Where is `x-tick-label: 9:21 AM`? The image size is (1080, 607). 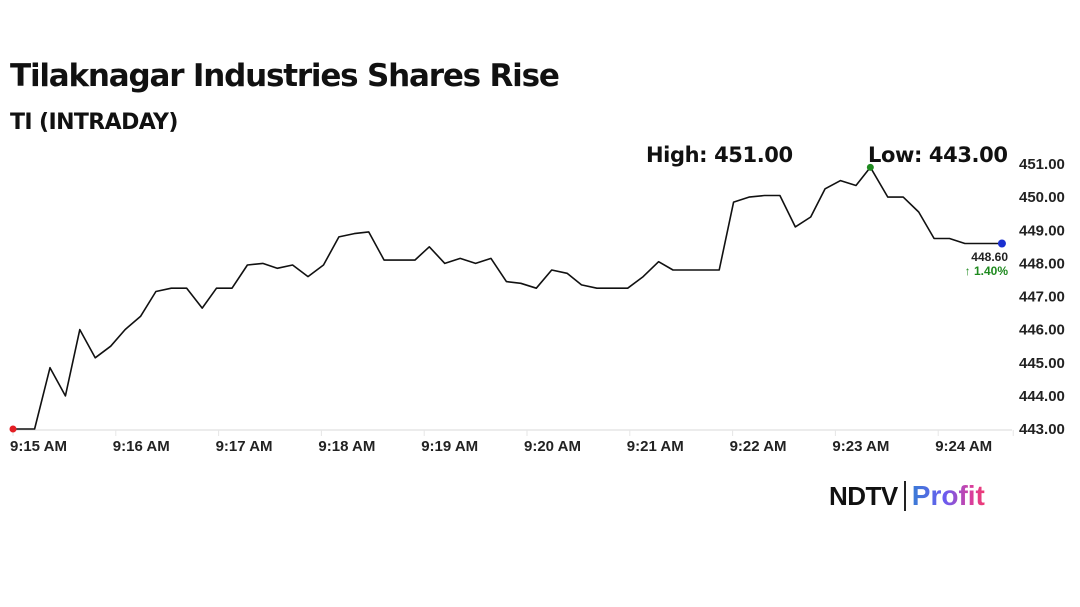 x-tick-label: 9:21 AM is located at coordinates (655, 446).